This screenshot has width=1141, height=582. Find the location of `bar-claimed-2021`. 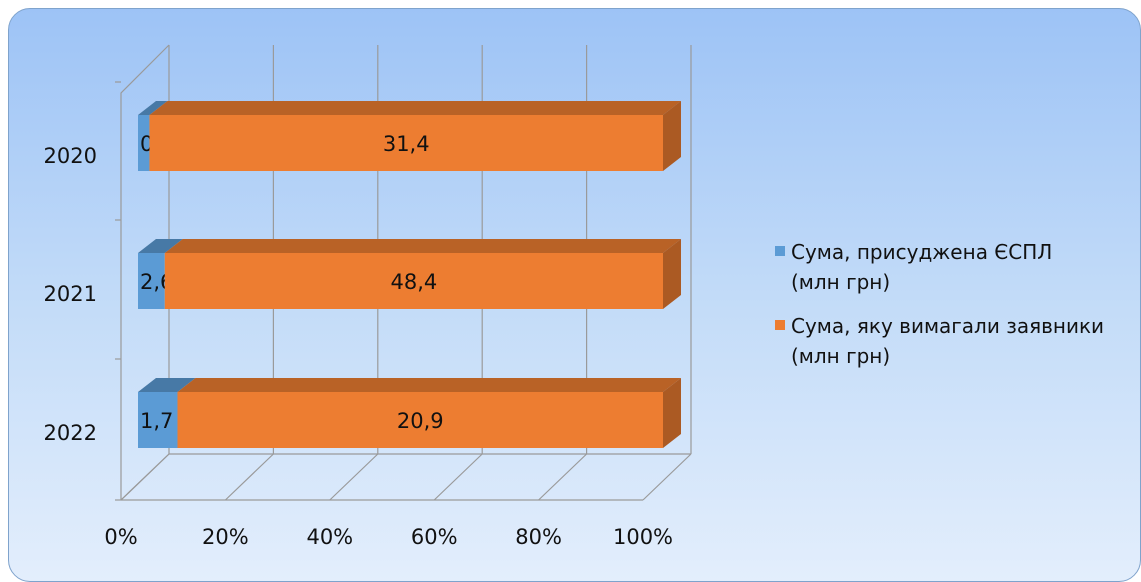

bar-claimed-2021 is located at coordinates (413, 281).